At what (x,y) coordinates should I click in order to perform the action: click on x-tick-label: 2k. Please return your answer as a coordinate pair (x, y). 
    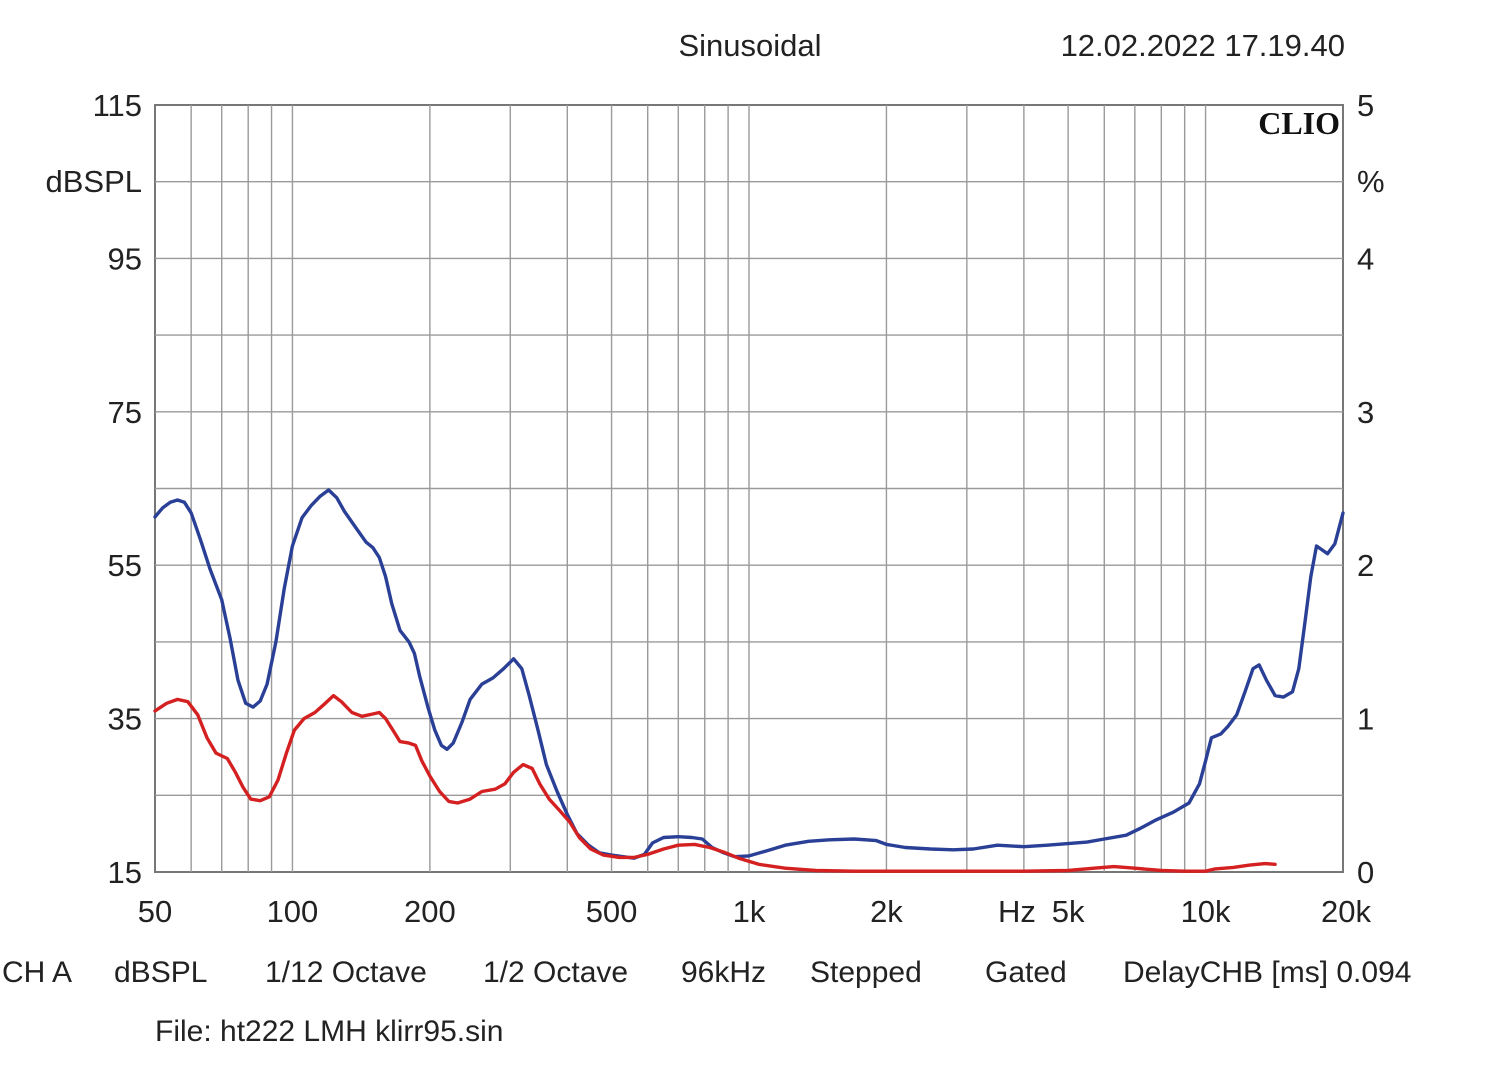
    Looking at the image, I should click on (886, 911).